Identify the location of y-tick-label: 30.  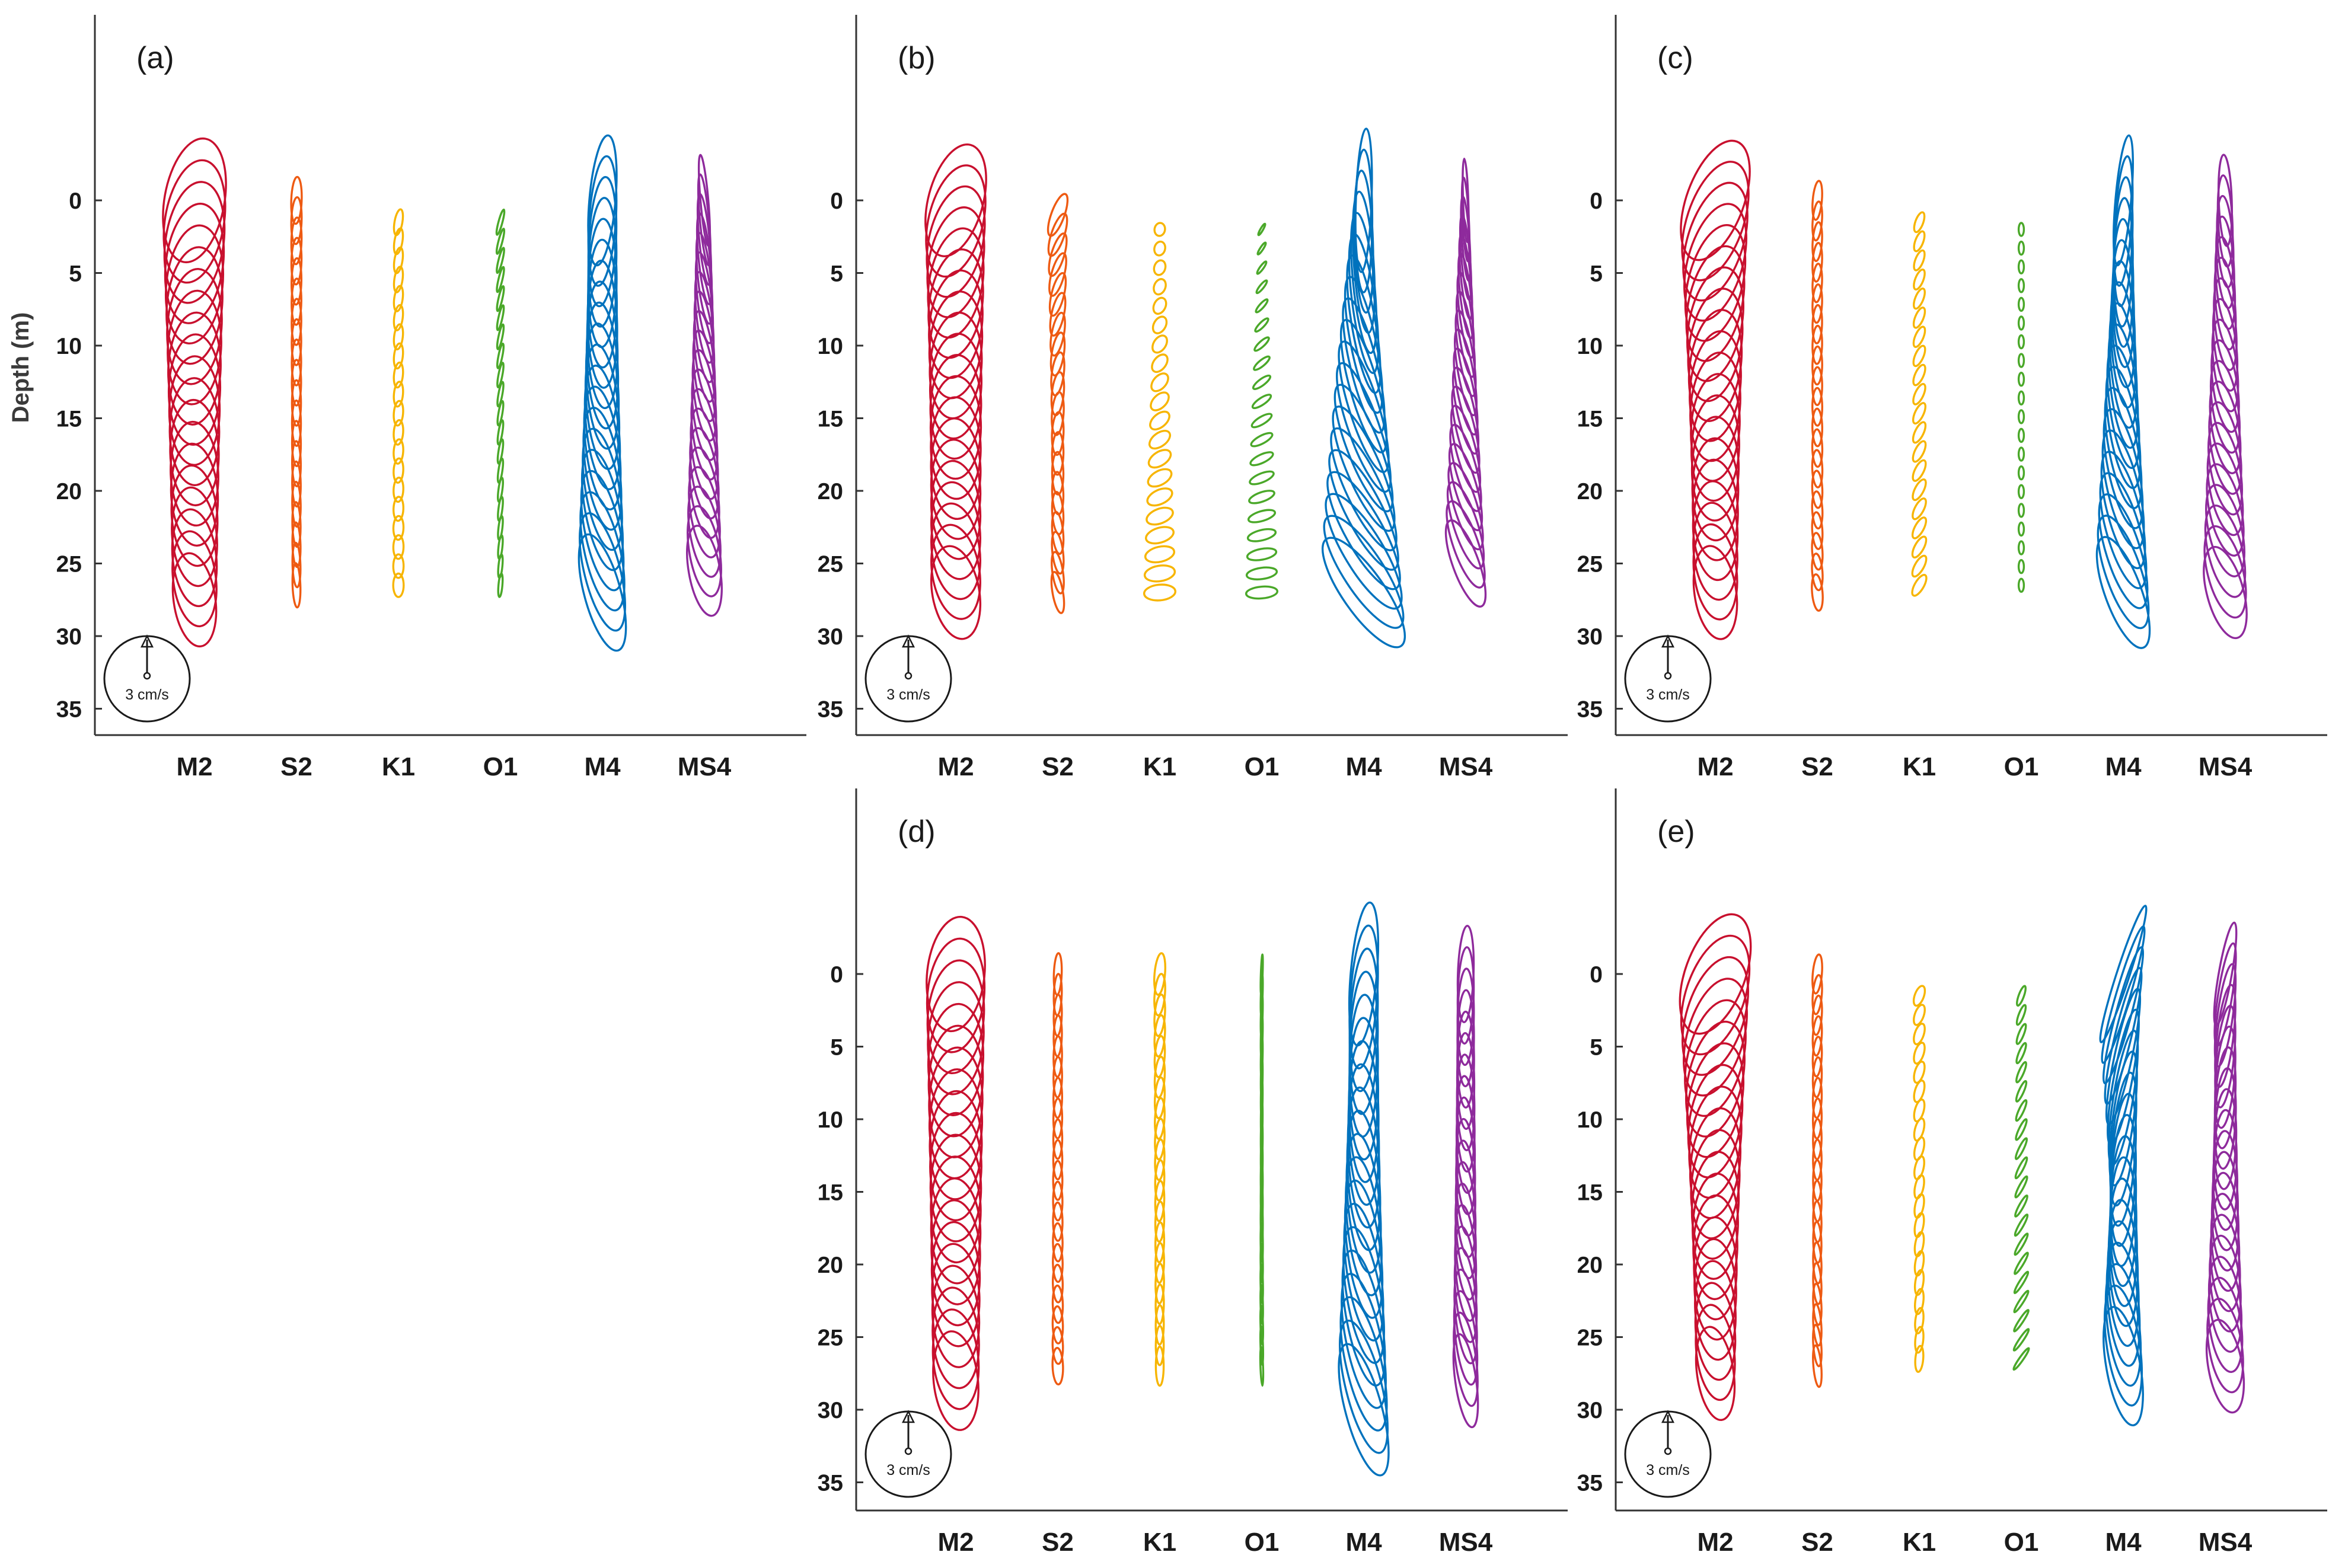
(830, 637).